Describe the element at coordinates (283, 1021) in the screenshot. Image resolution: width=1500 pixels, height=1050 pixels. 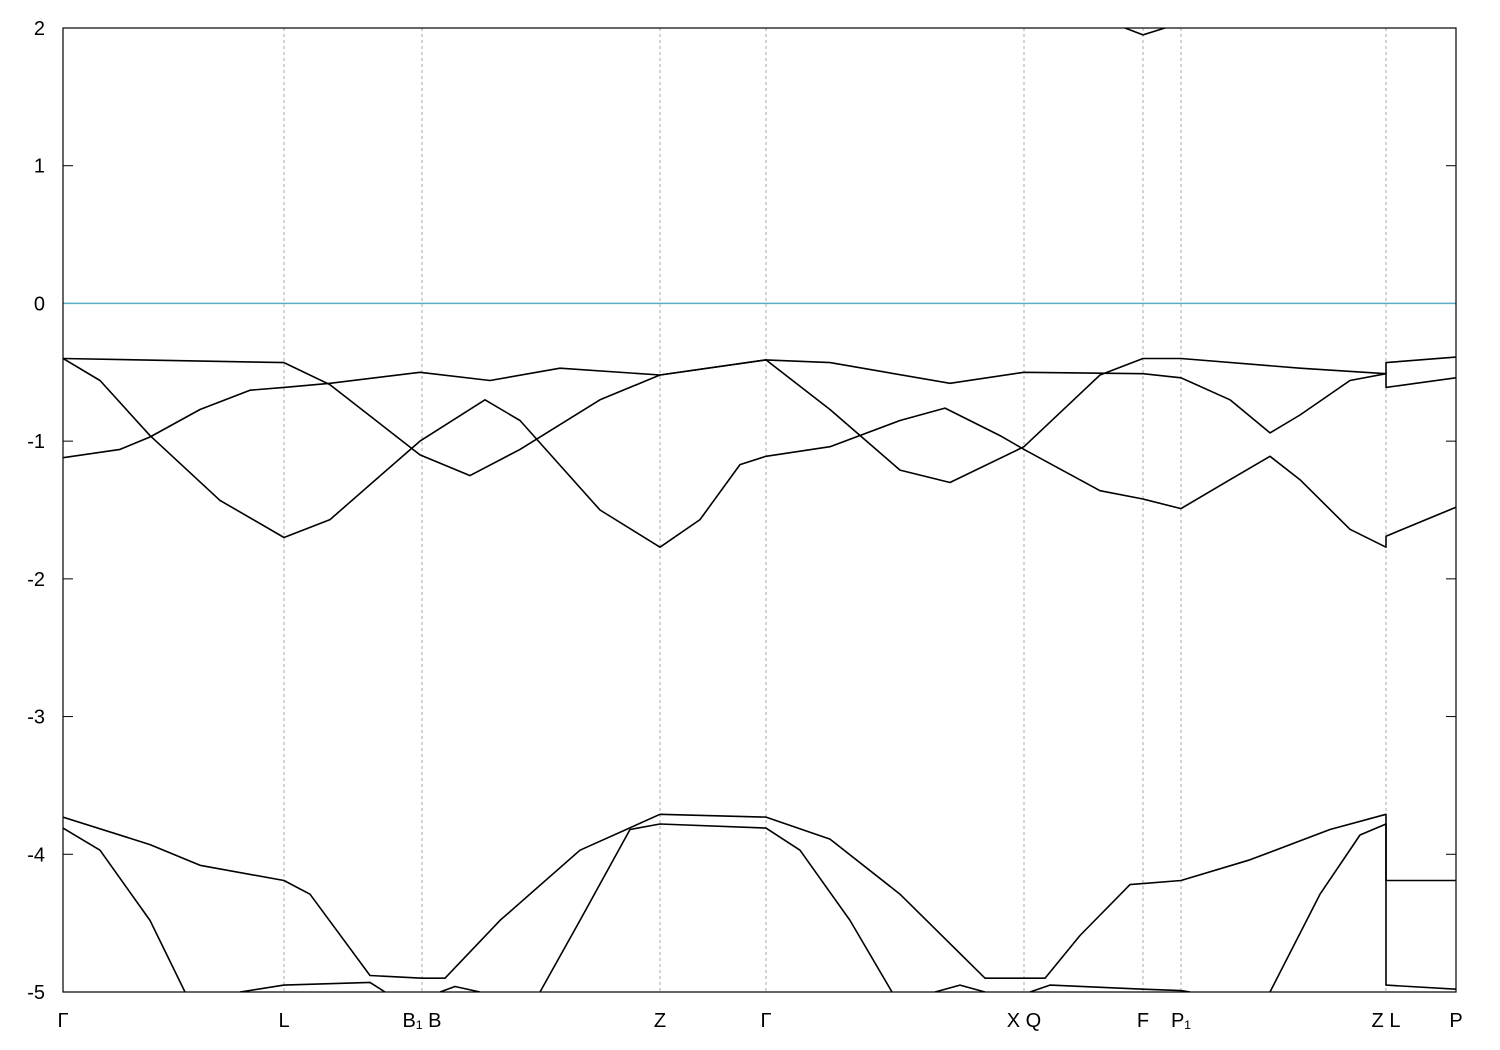
I see `x-tick-label: L` at that location.